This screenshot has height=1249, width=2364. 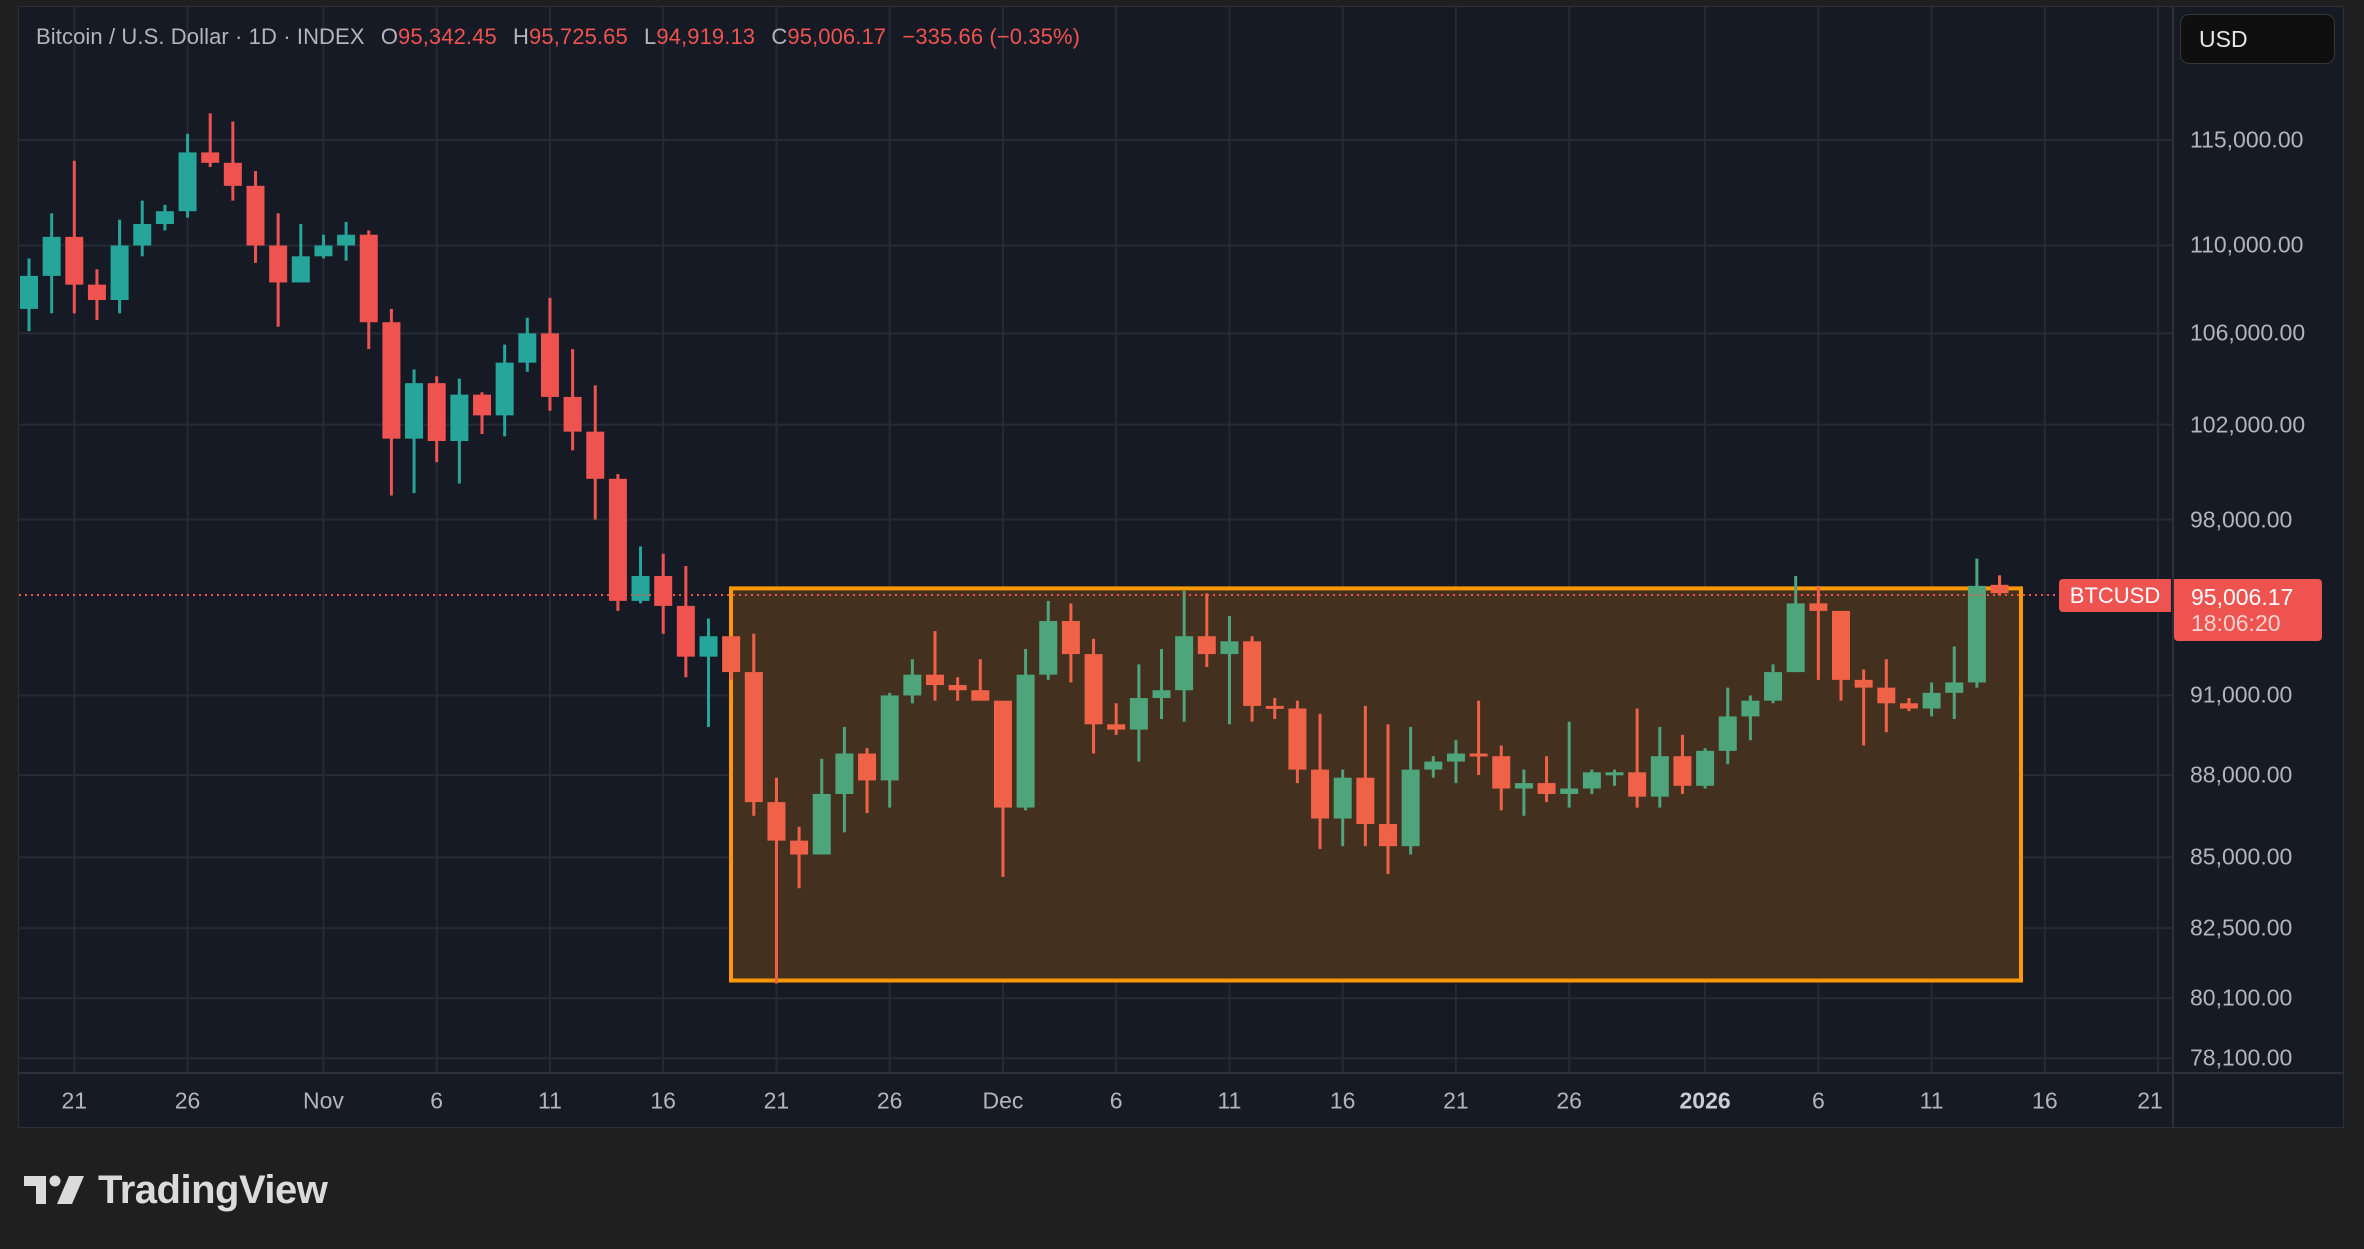 I want to click on bar-countdown: 18:06:20, so click(x=2236, y=623).